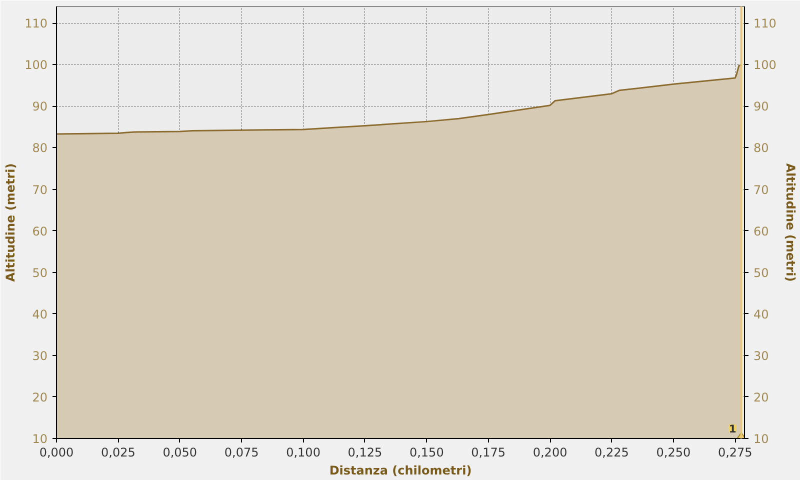  I want to click on x-tick-label: 0,225, so click(611, 453).